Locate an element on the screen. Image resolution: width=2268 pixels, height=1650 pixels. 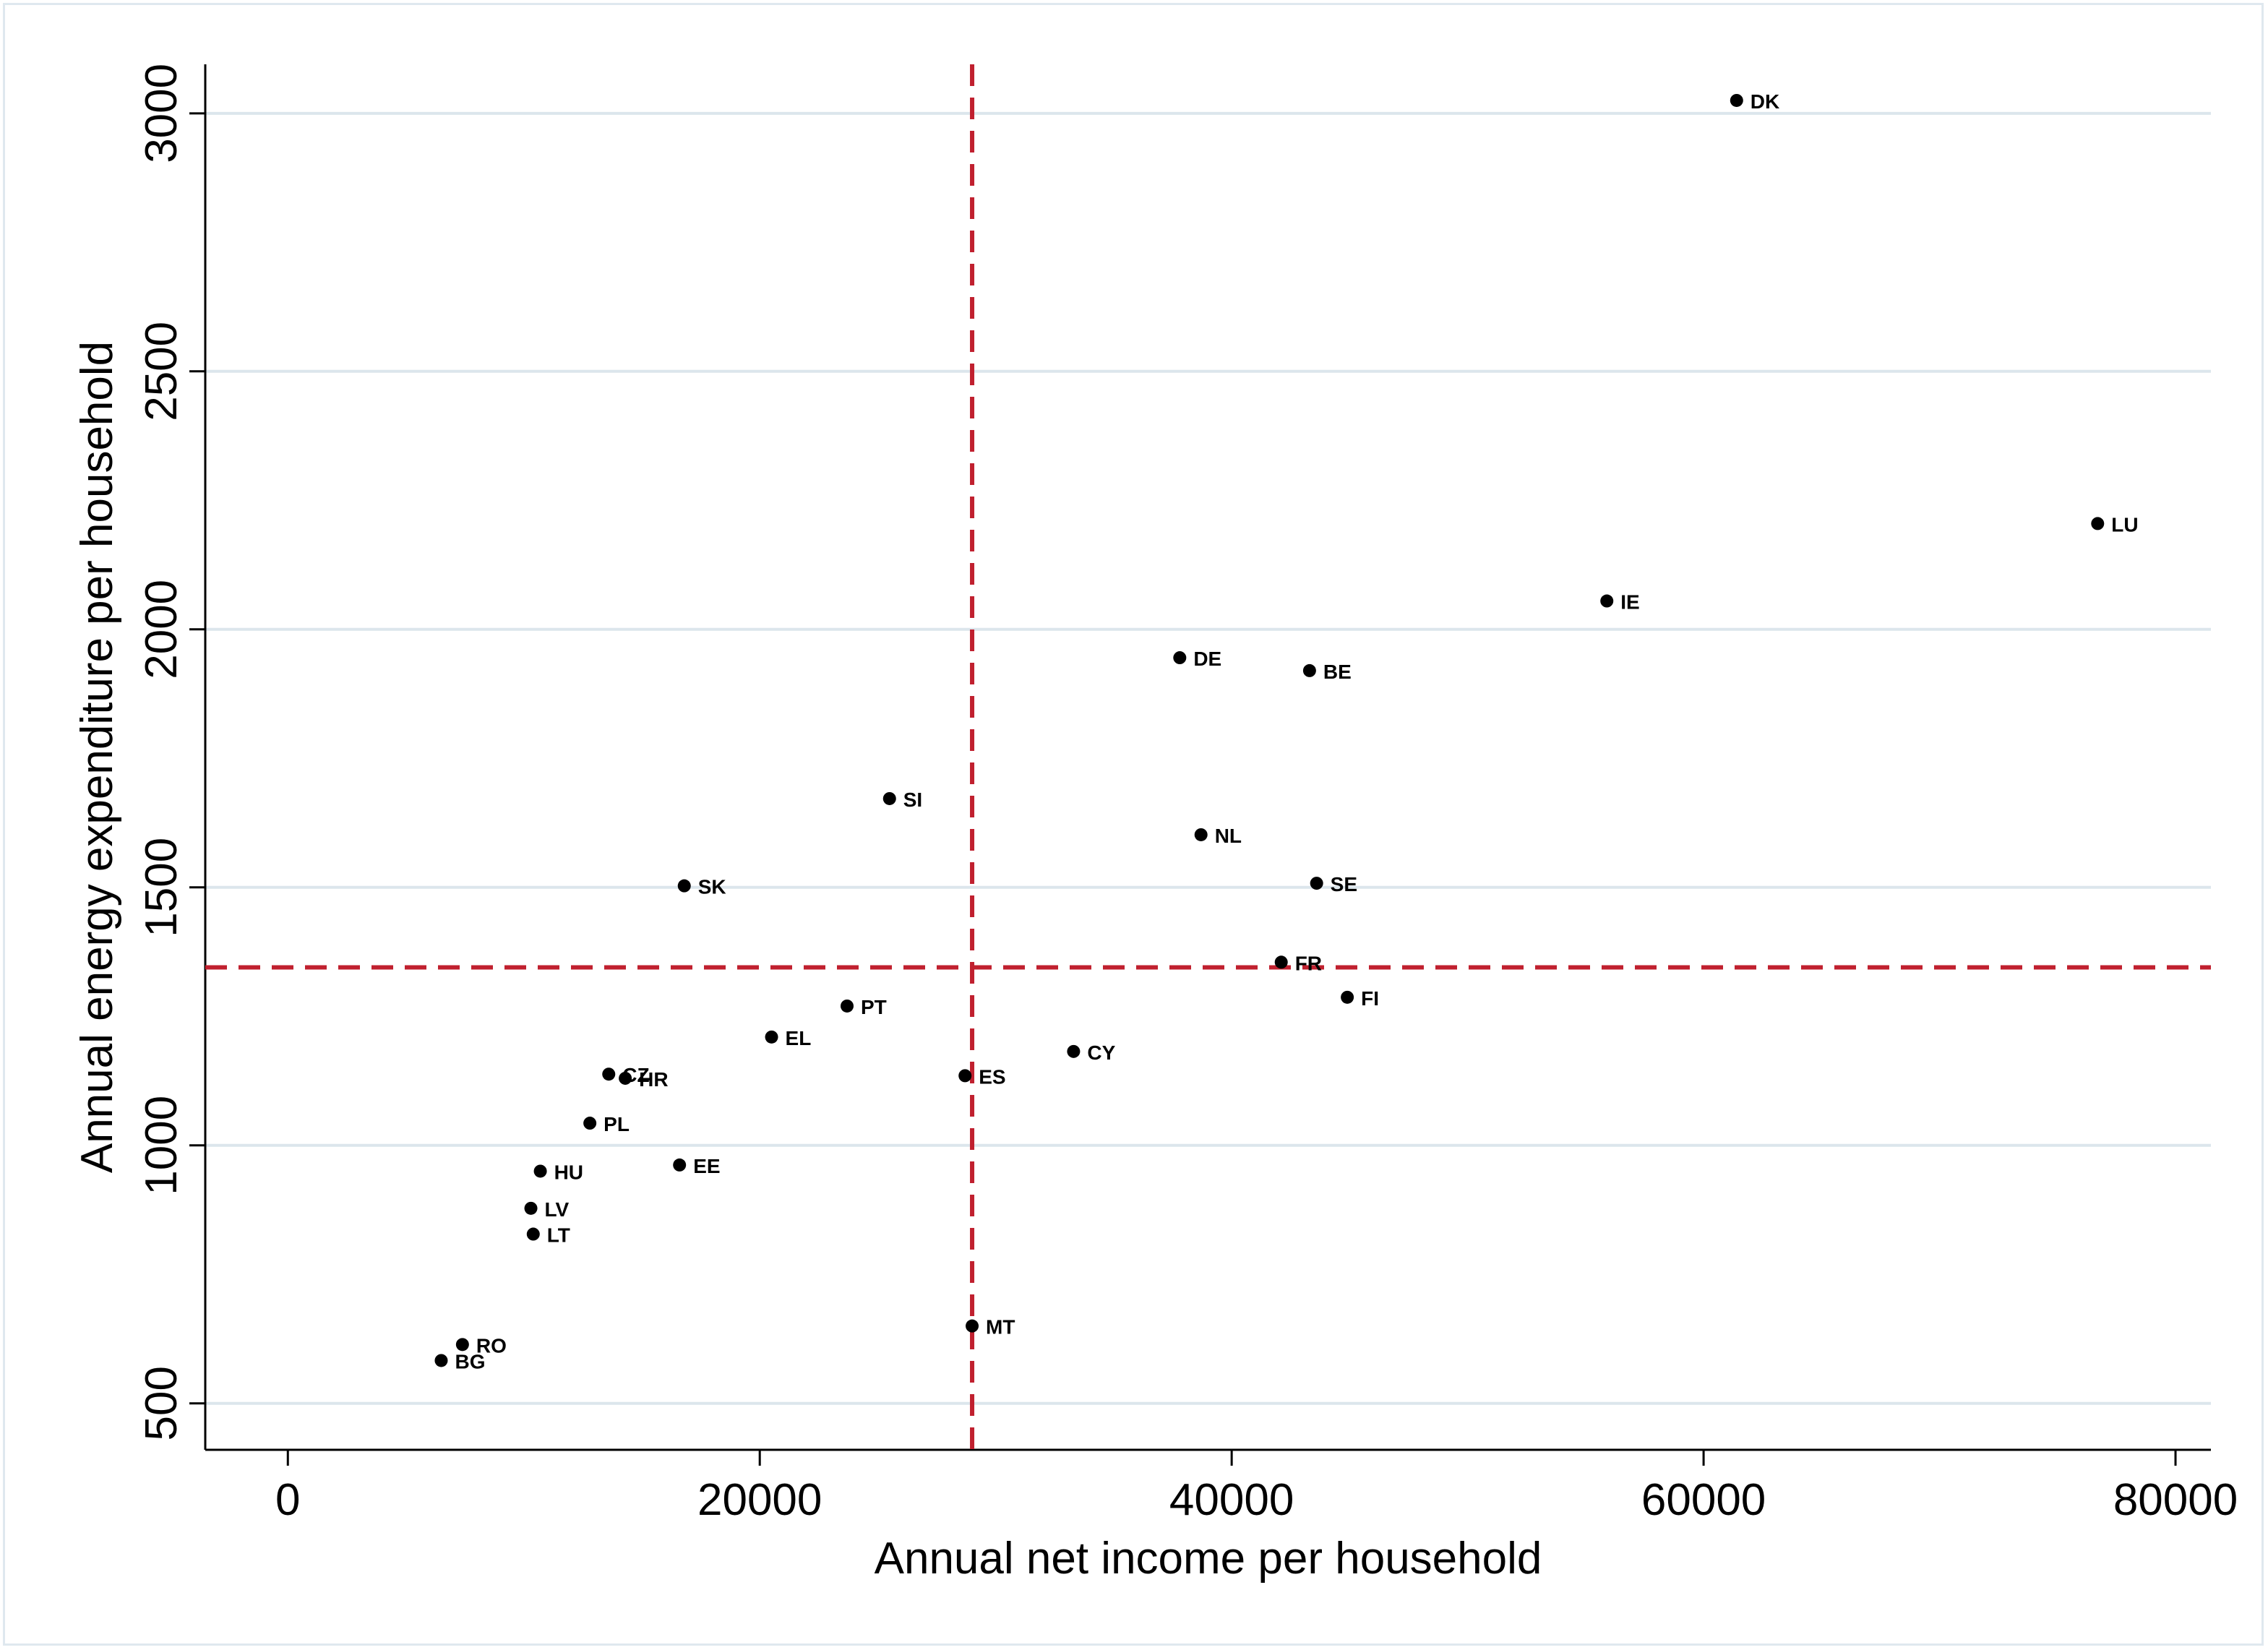
point-label-lt: LT is located at coordinates (558, 1235).